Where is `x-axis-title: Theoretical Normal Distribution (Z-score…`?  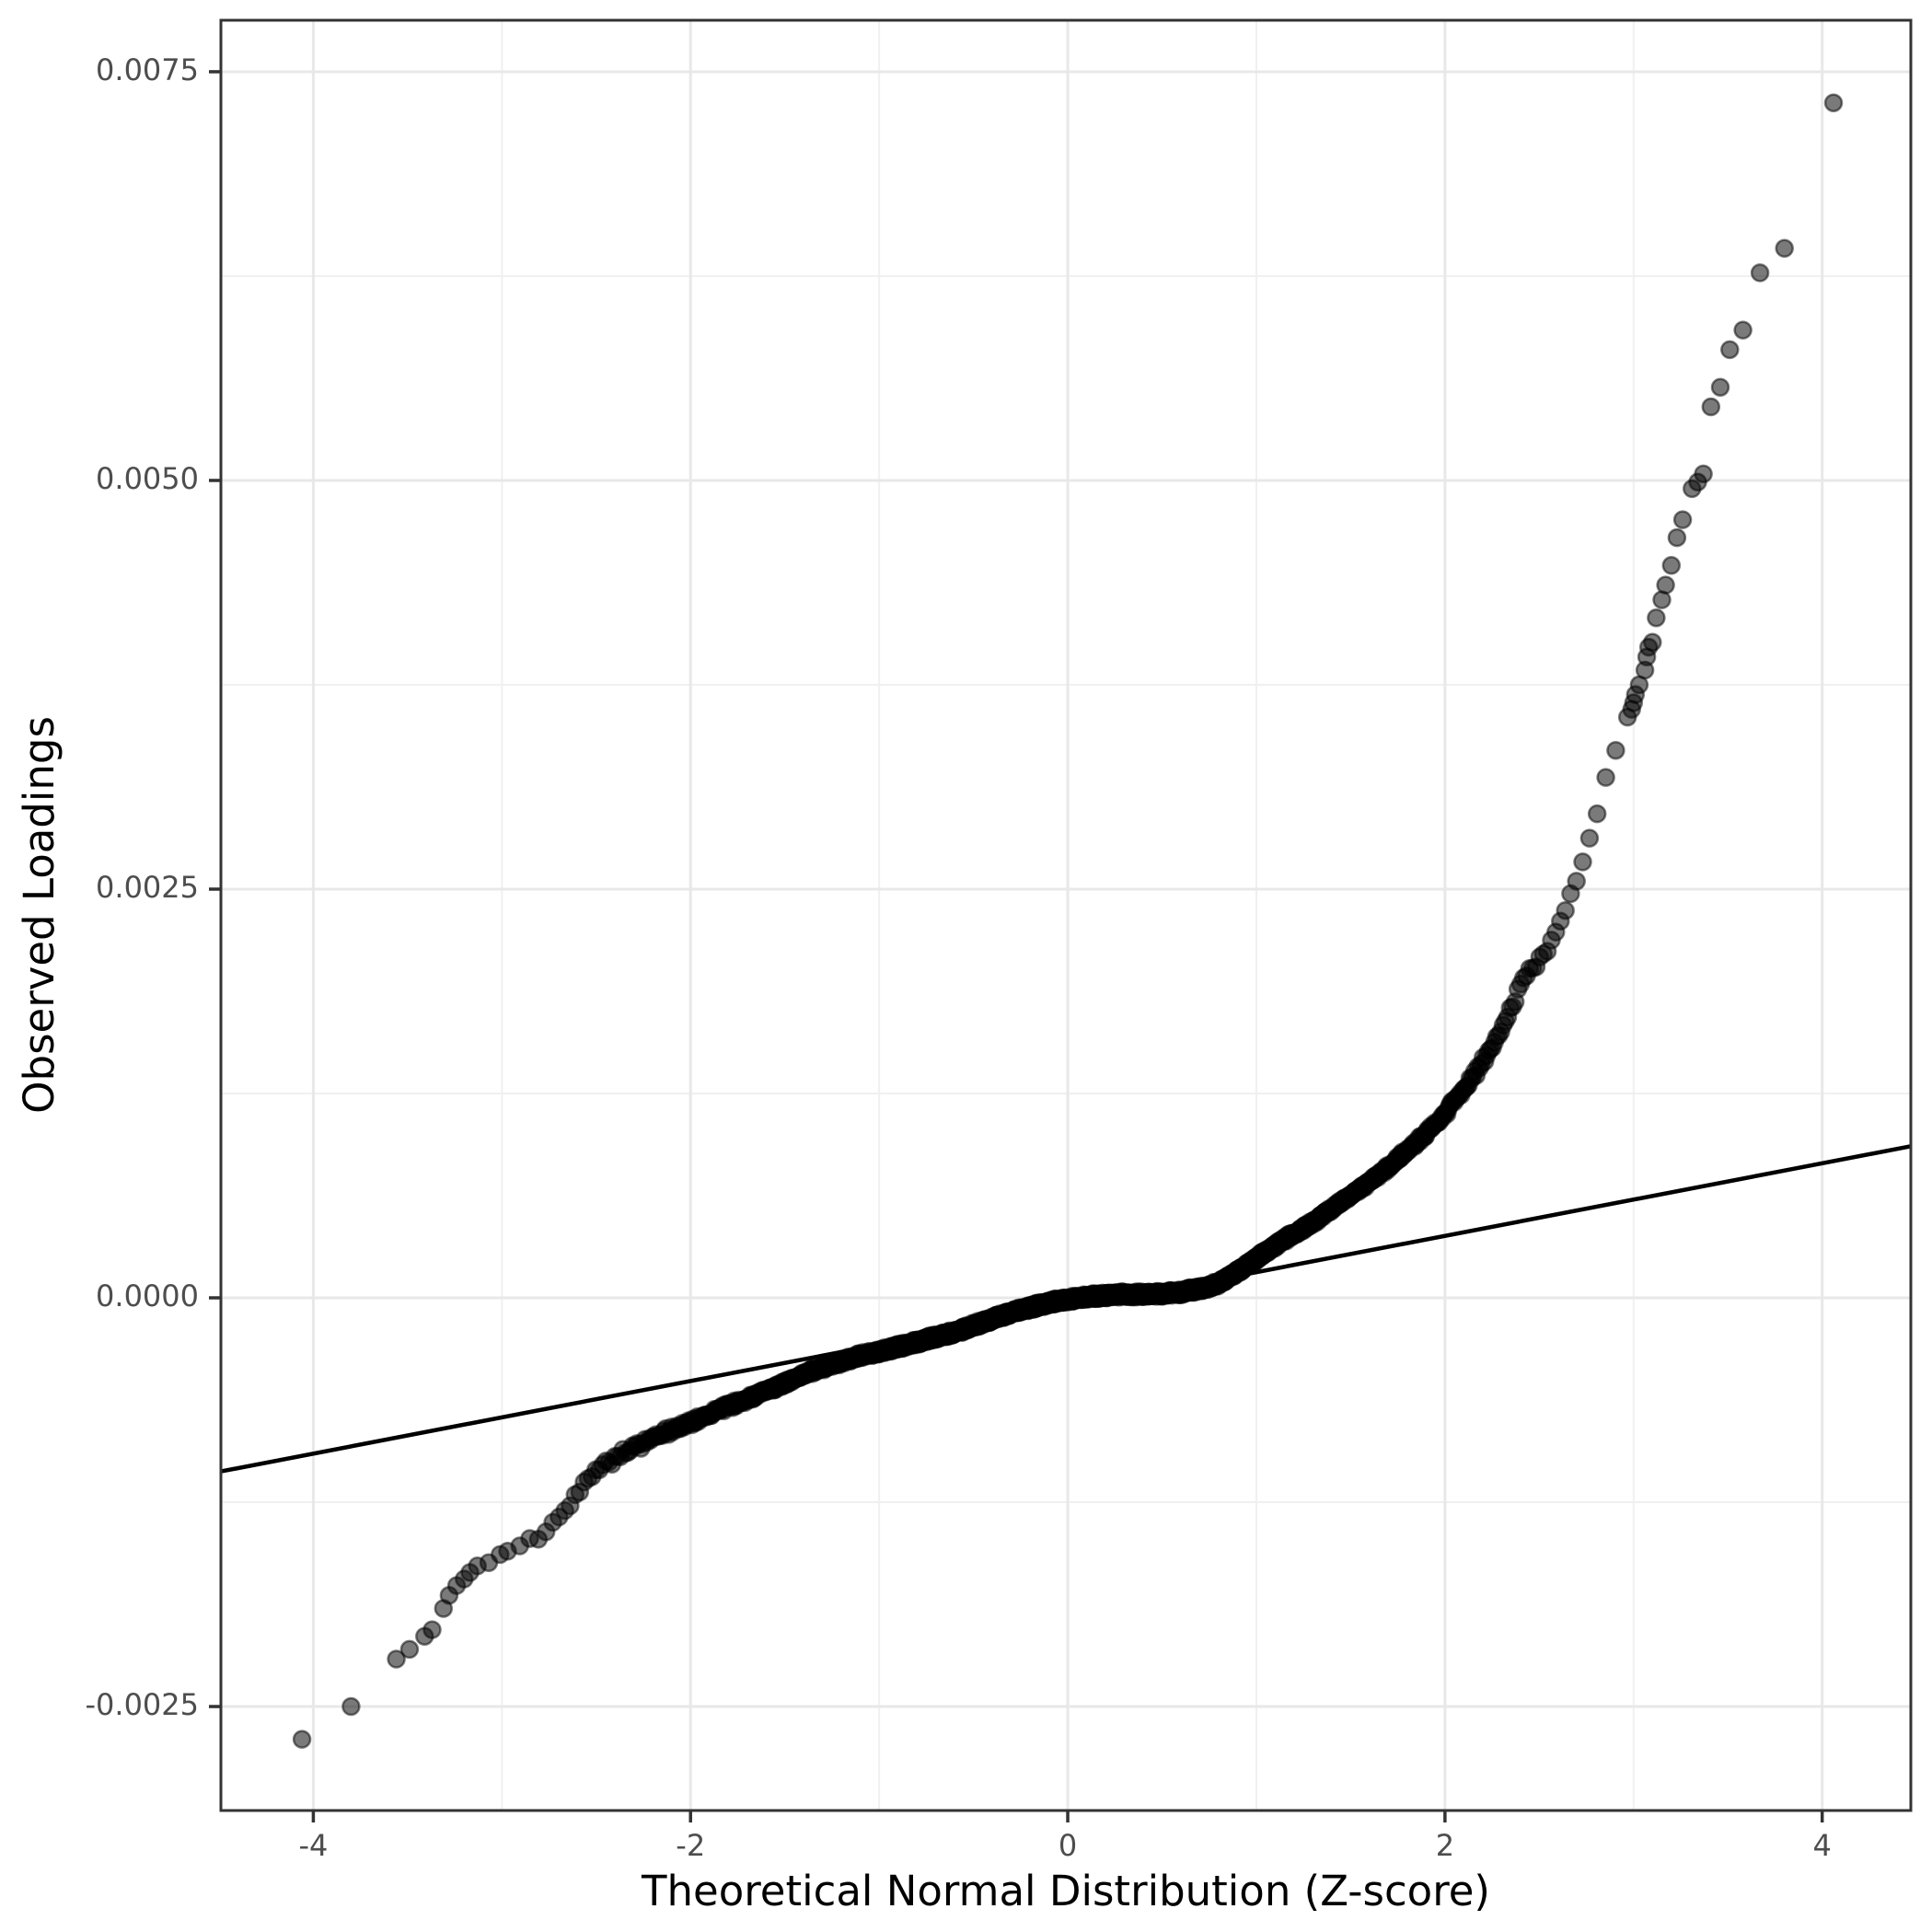
x-axis-title: Theoretical Normal Distribution (Z-score… is located at coordinates (1065, 1891).